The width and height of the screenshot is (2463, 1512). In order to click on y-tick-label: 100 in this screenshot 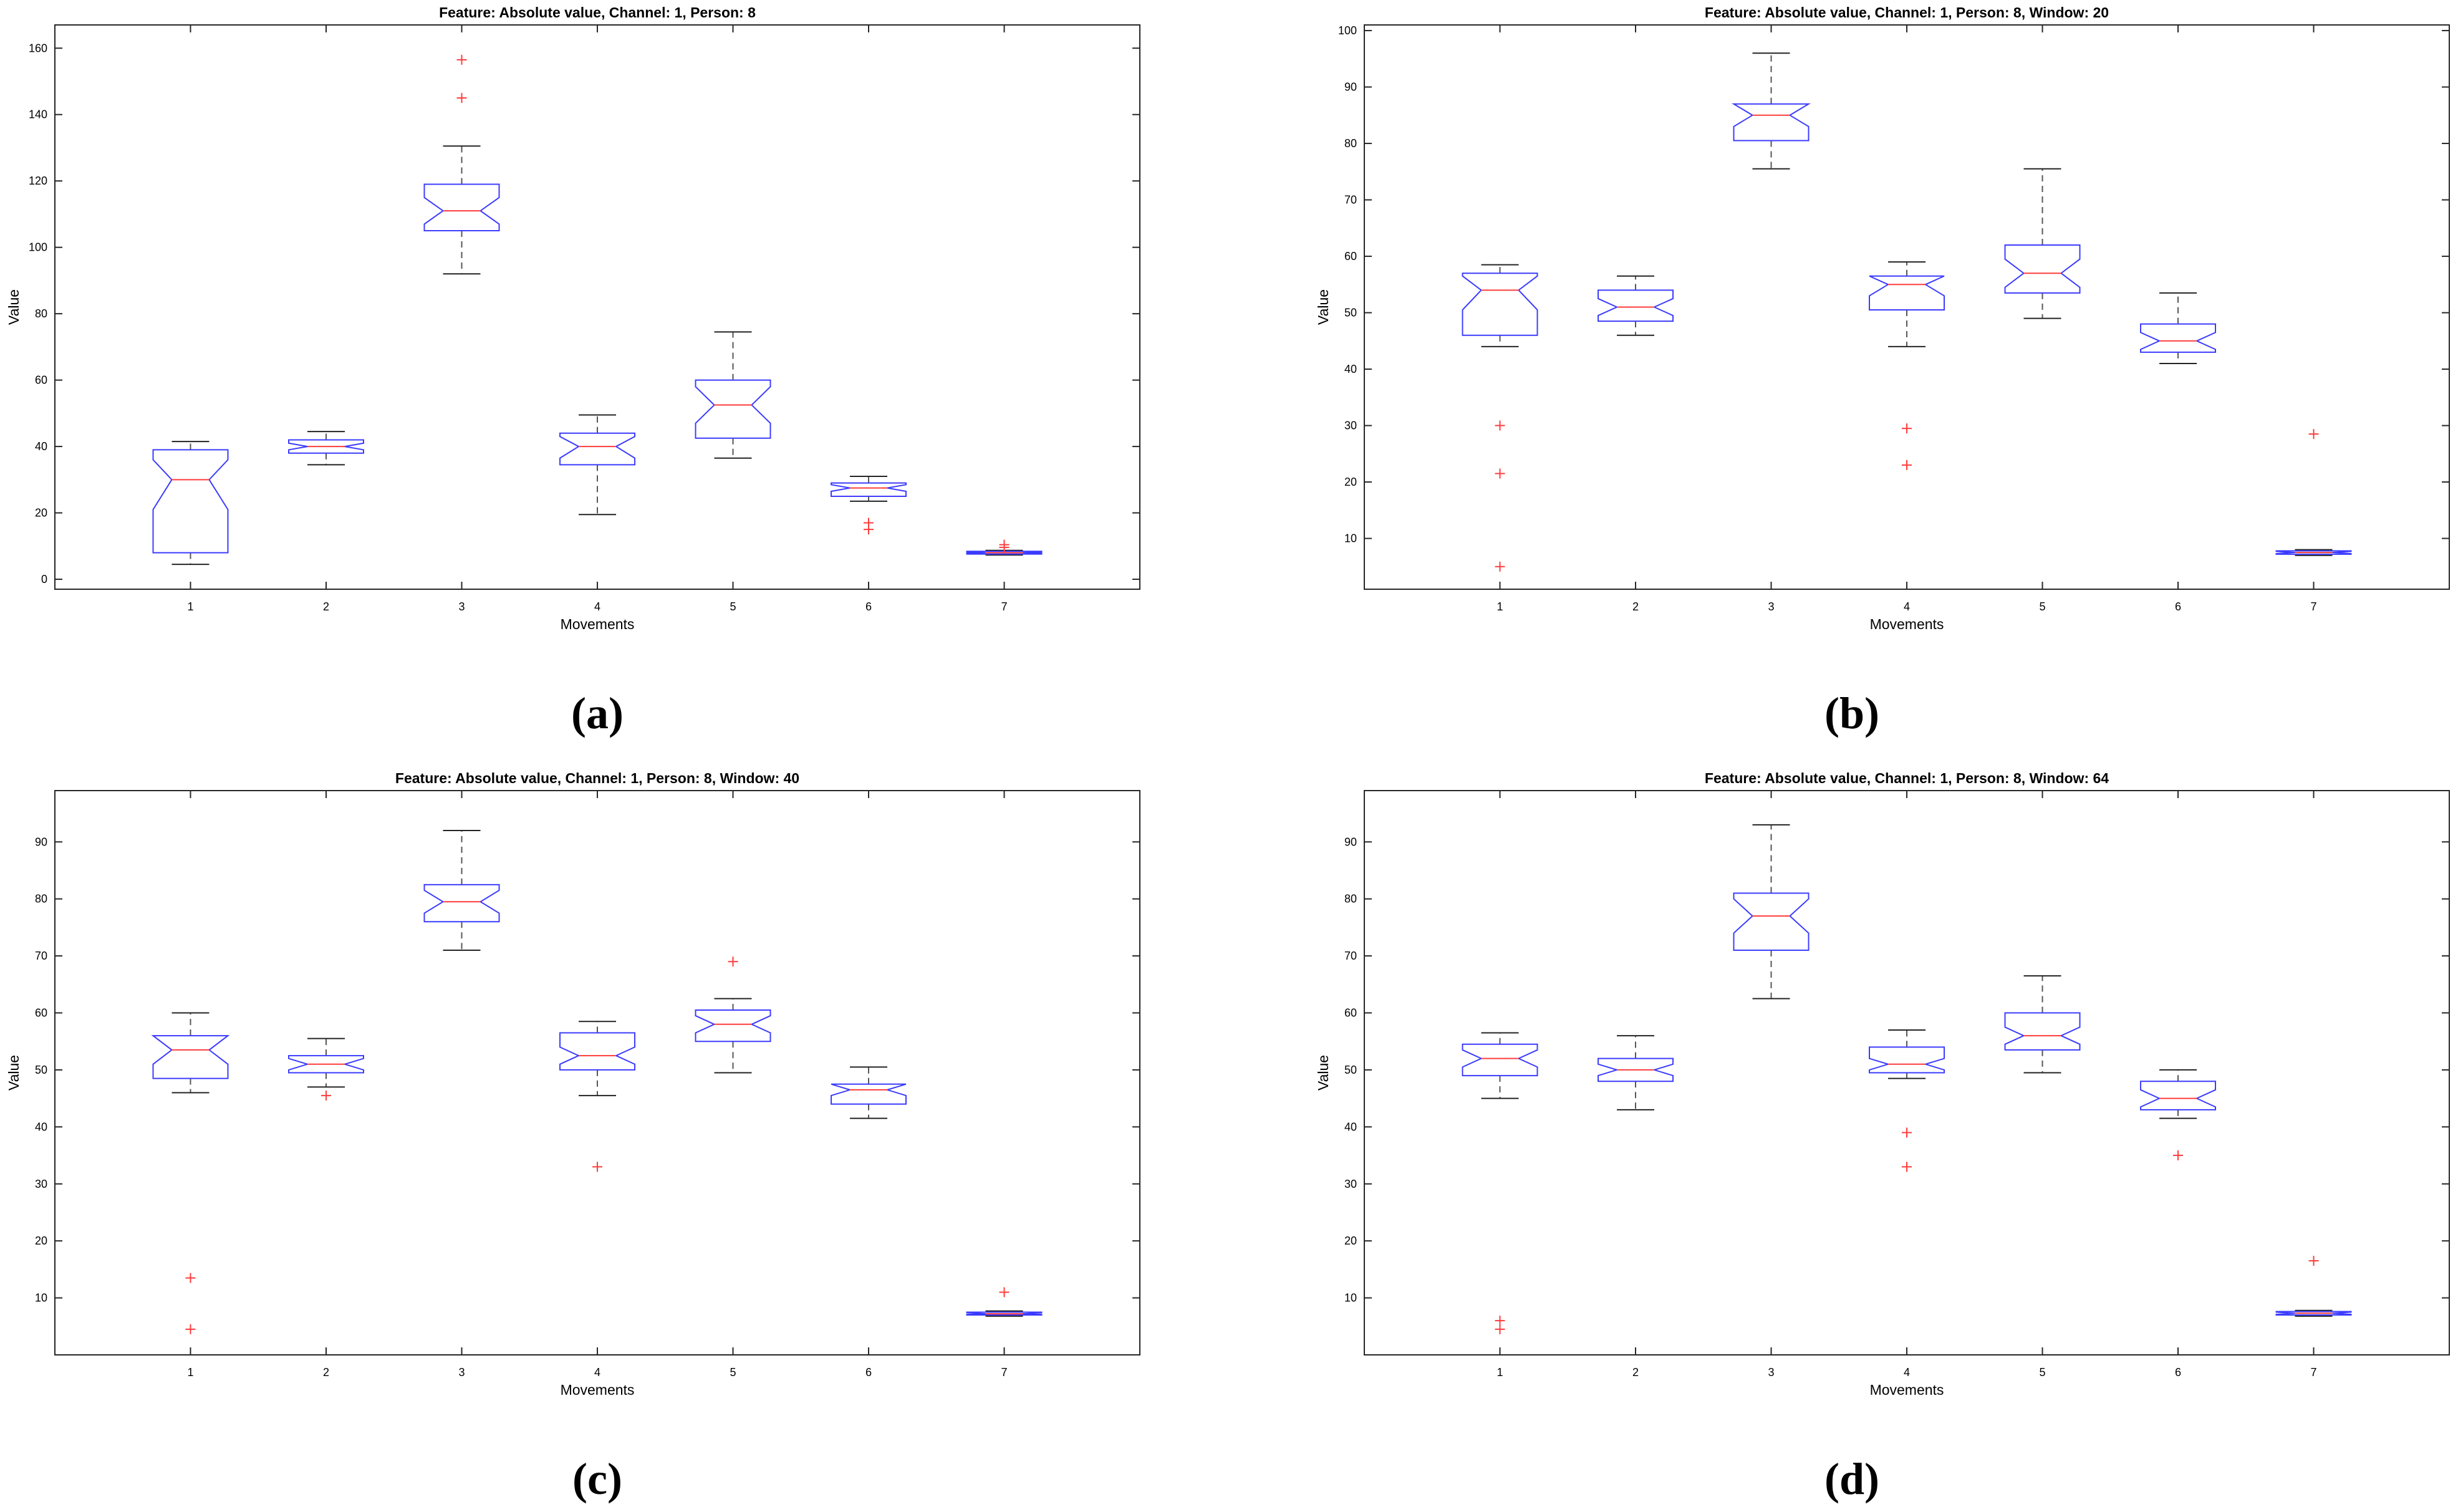, I will do `click(1348, 30)`.